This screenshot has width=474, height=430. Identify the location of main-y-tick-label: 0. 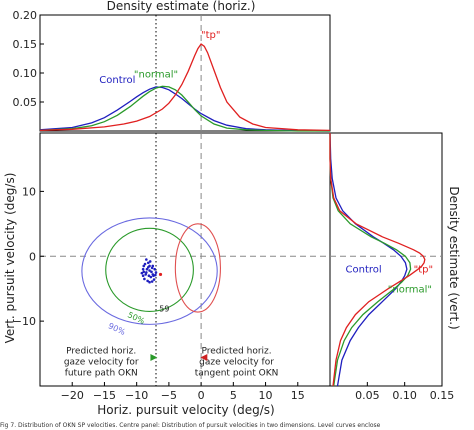
(32, 256).